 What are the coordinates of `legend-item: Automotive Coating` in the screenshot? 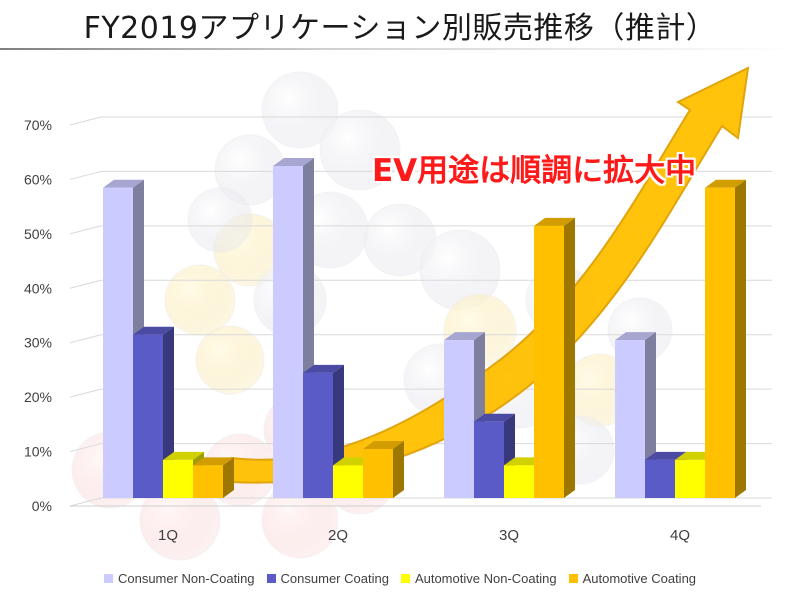 It's located at (632, 578).